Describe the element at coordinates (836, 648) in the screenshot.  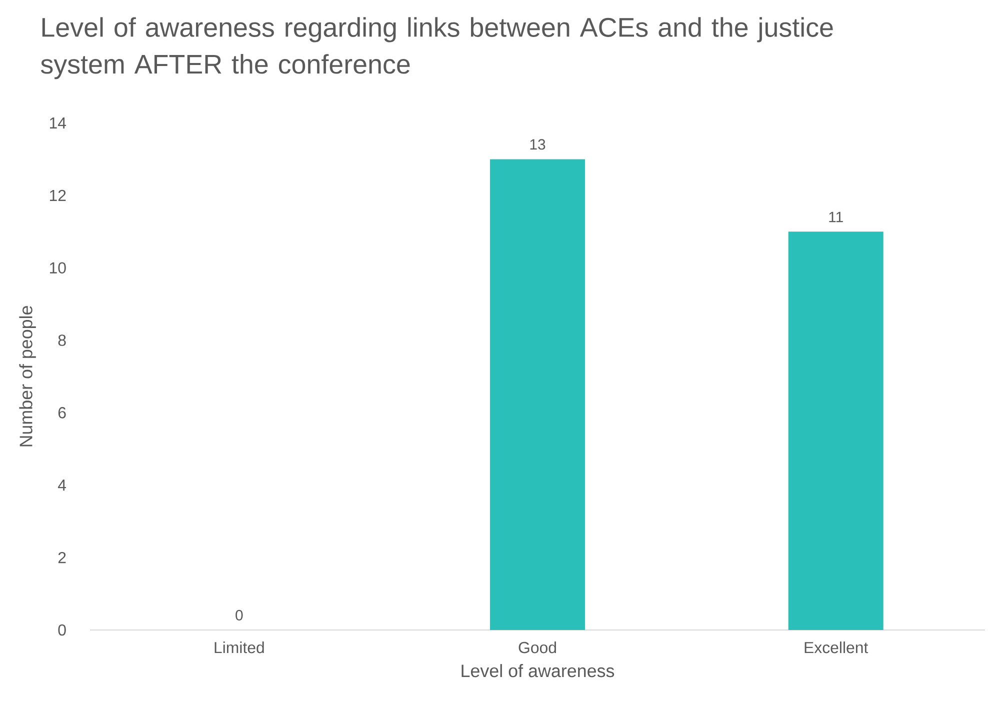
I see `x-tick-label: Excellent` at that location.